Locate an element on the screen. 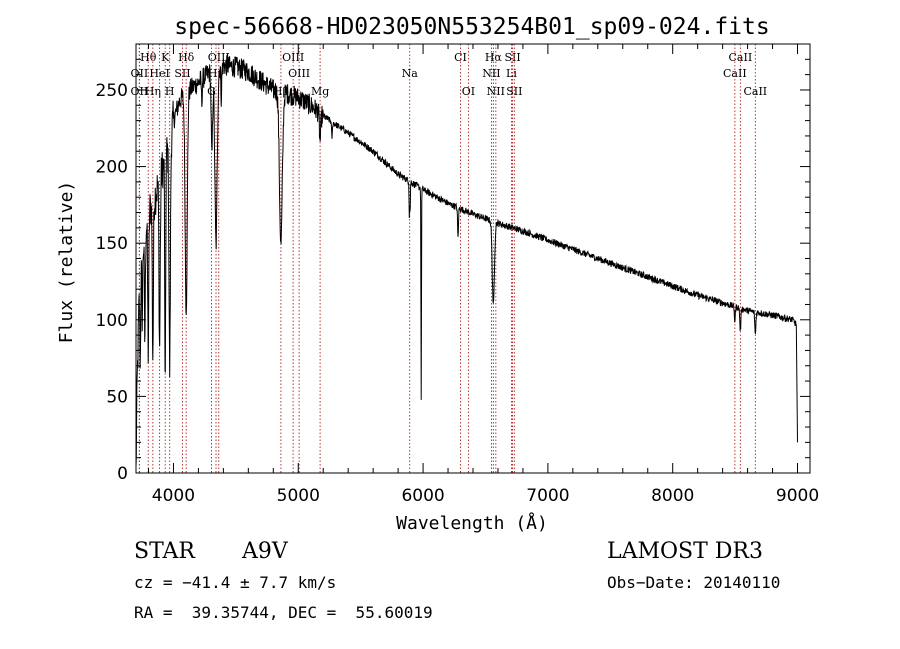  line-marker-label: HeI is located at coordinates (159, 73).